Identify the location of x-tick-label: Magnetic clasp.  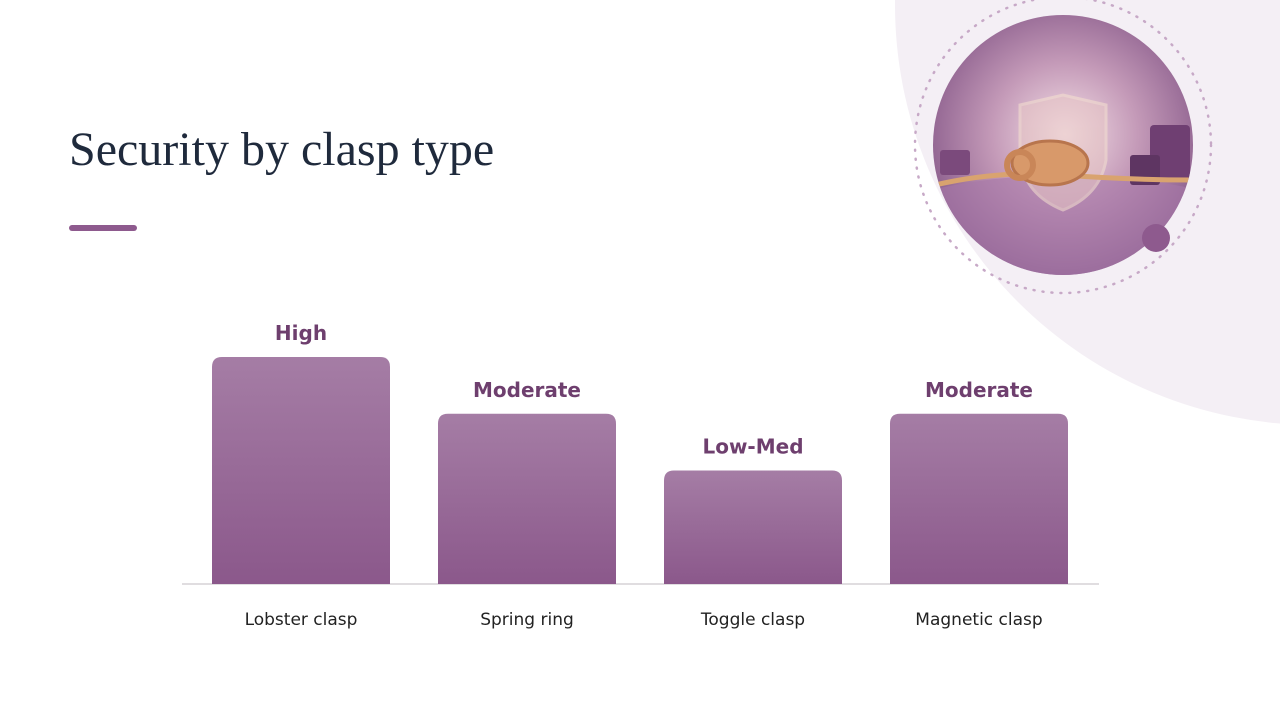
(978, 620).